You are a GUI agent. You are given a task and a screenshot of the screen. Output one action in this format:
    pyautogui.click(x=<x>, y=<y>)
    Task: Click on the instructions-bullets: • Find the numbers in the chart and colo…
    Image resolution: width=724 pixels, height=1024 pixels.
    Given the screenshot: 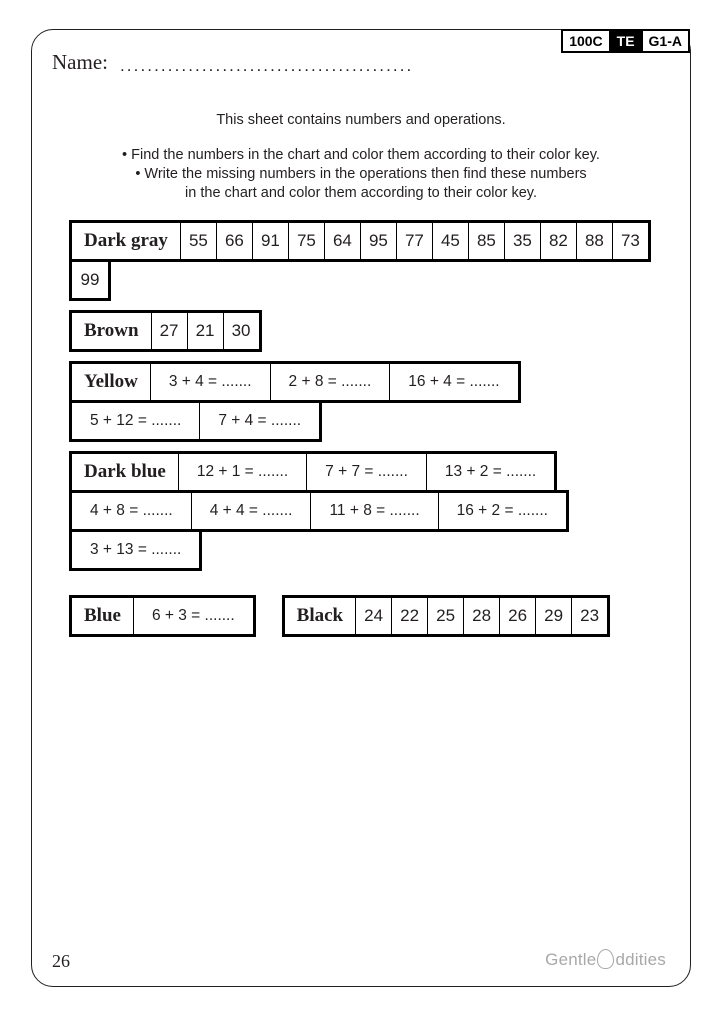 What is the action you would take?
    pyautogui.click(x=361, y=174)
    